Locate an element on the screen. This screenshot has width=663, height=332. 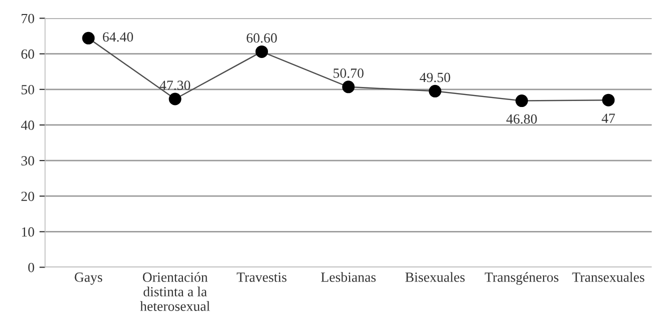
y-tick-label: 50 is located at coordinates (28, 89).